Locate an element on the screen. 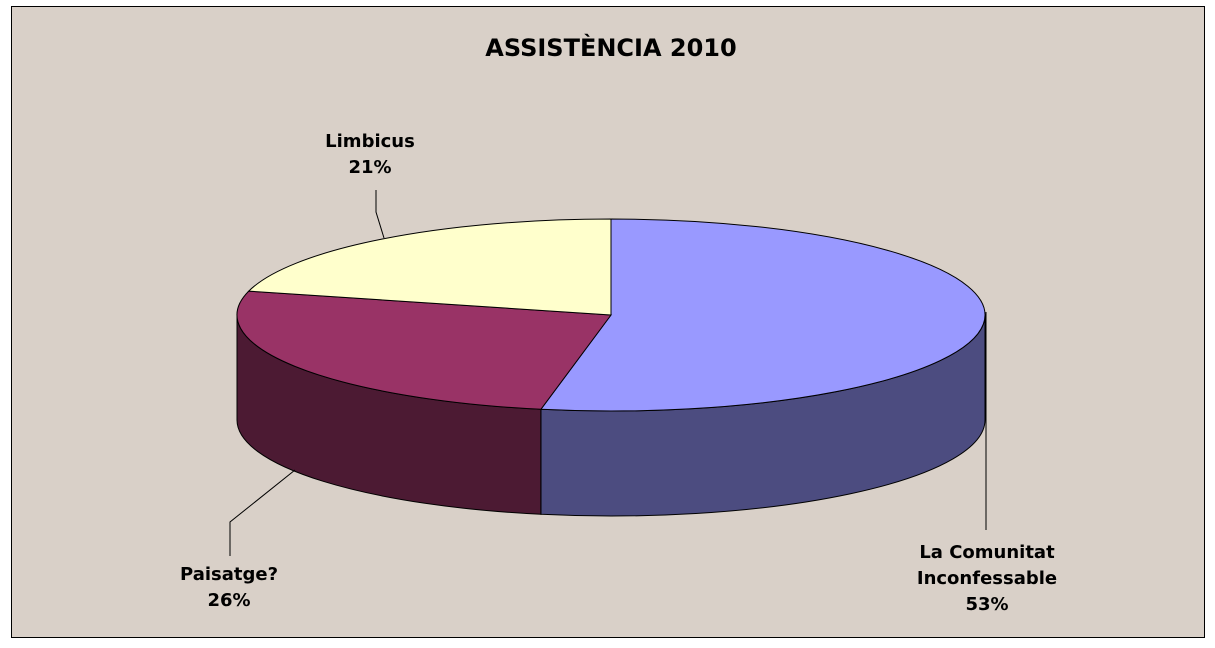  leader-line-limbicus is located at coordinates (380, 214).